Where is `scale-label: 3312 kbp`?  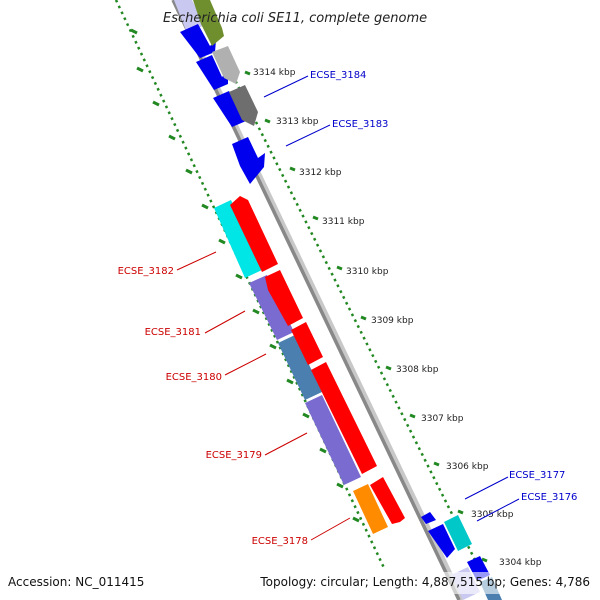 scale-label: 3312 kbp is located at coordinates (320, 173).